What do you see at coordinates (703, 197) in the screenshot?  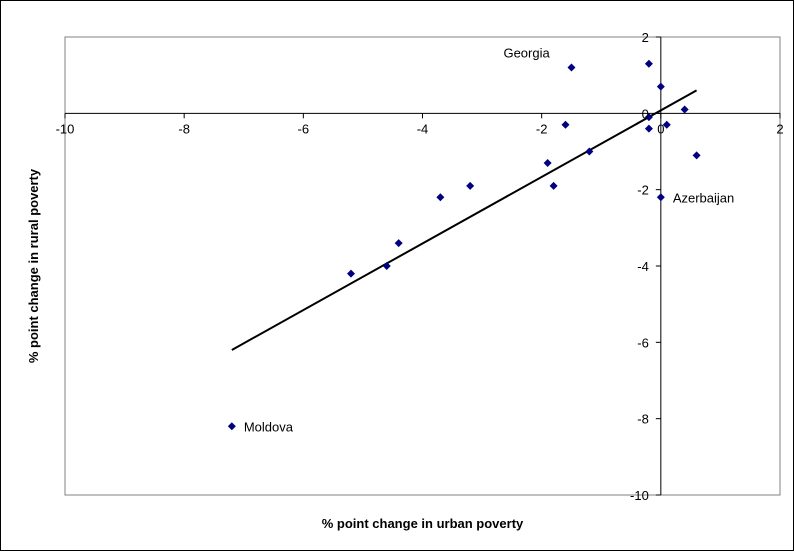 I see `annotation-azerbaijan: Azerbaijan` at bounding box center [703, 197].